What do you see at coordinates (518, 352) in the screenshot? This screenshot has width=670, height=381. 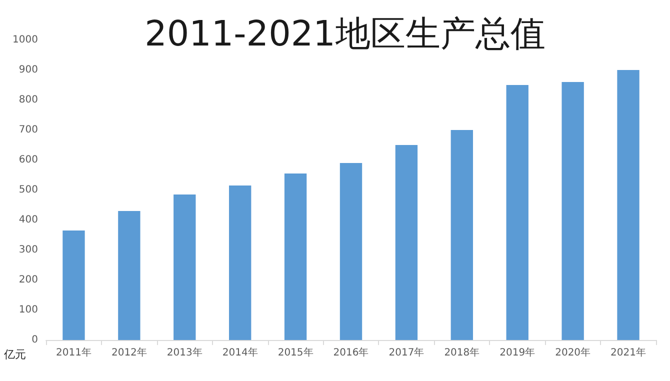 I see `x-tick-label: 2019年` at bounding box center [518, 352].